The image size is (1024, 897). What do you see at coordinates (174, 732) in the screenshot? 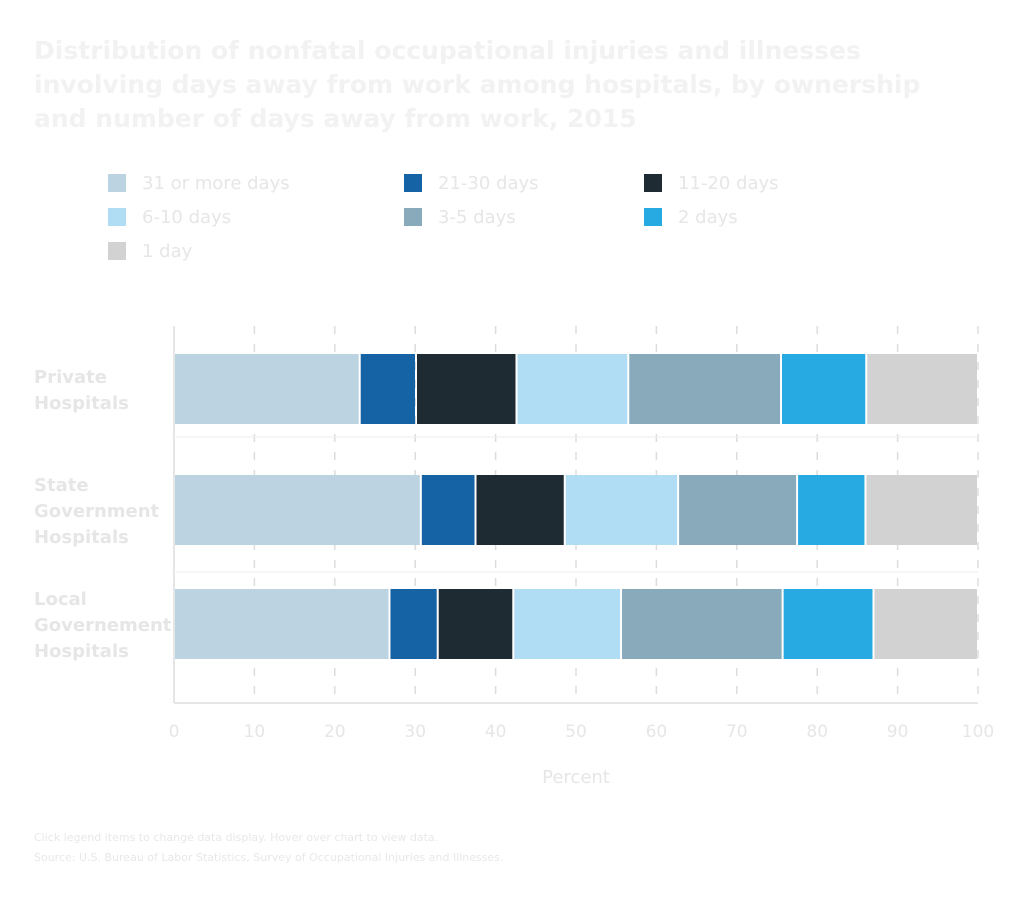
I see `x-tick-label: 0` at bounding box center [174, 732].